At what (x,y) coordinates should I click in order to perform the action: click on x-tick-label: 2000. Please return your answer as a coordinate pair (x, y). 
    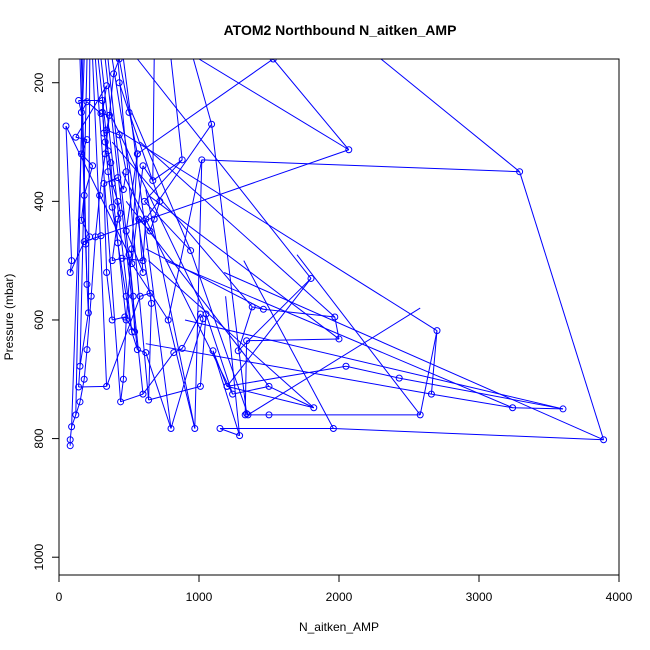
    Looking at the image, I should click on (339, 597).